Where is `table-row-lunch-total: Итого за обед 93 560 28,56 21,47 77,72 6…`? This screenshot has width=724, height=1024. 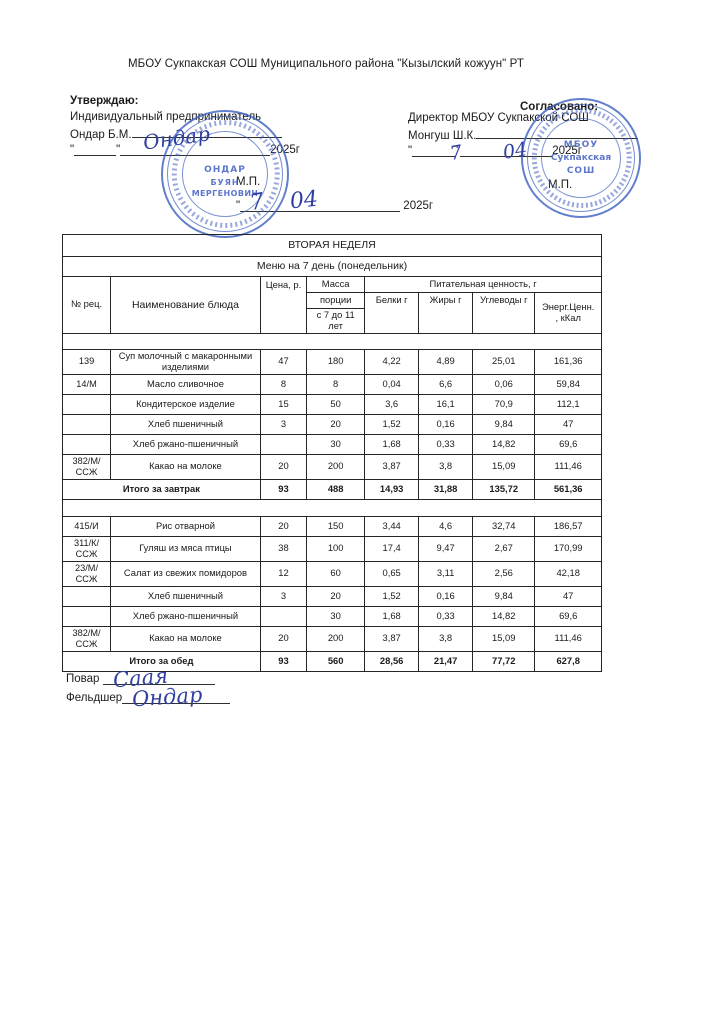
table-row-lunch-total: Итого за обед 93 560 28,56 21,47 77,72 6… is located at coordinates (332, 661).